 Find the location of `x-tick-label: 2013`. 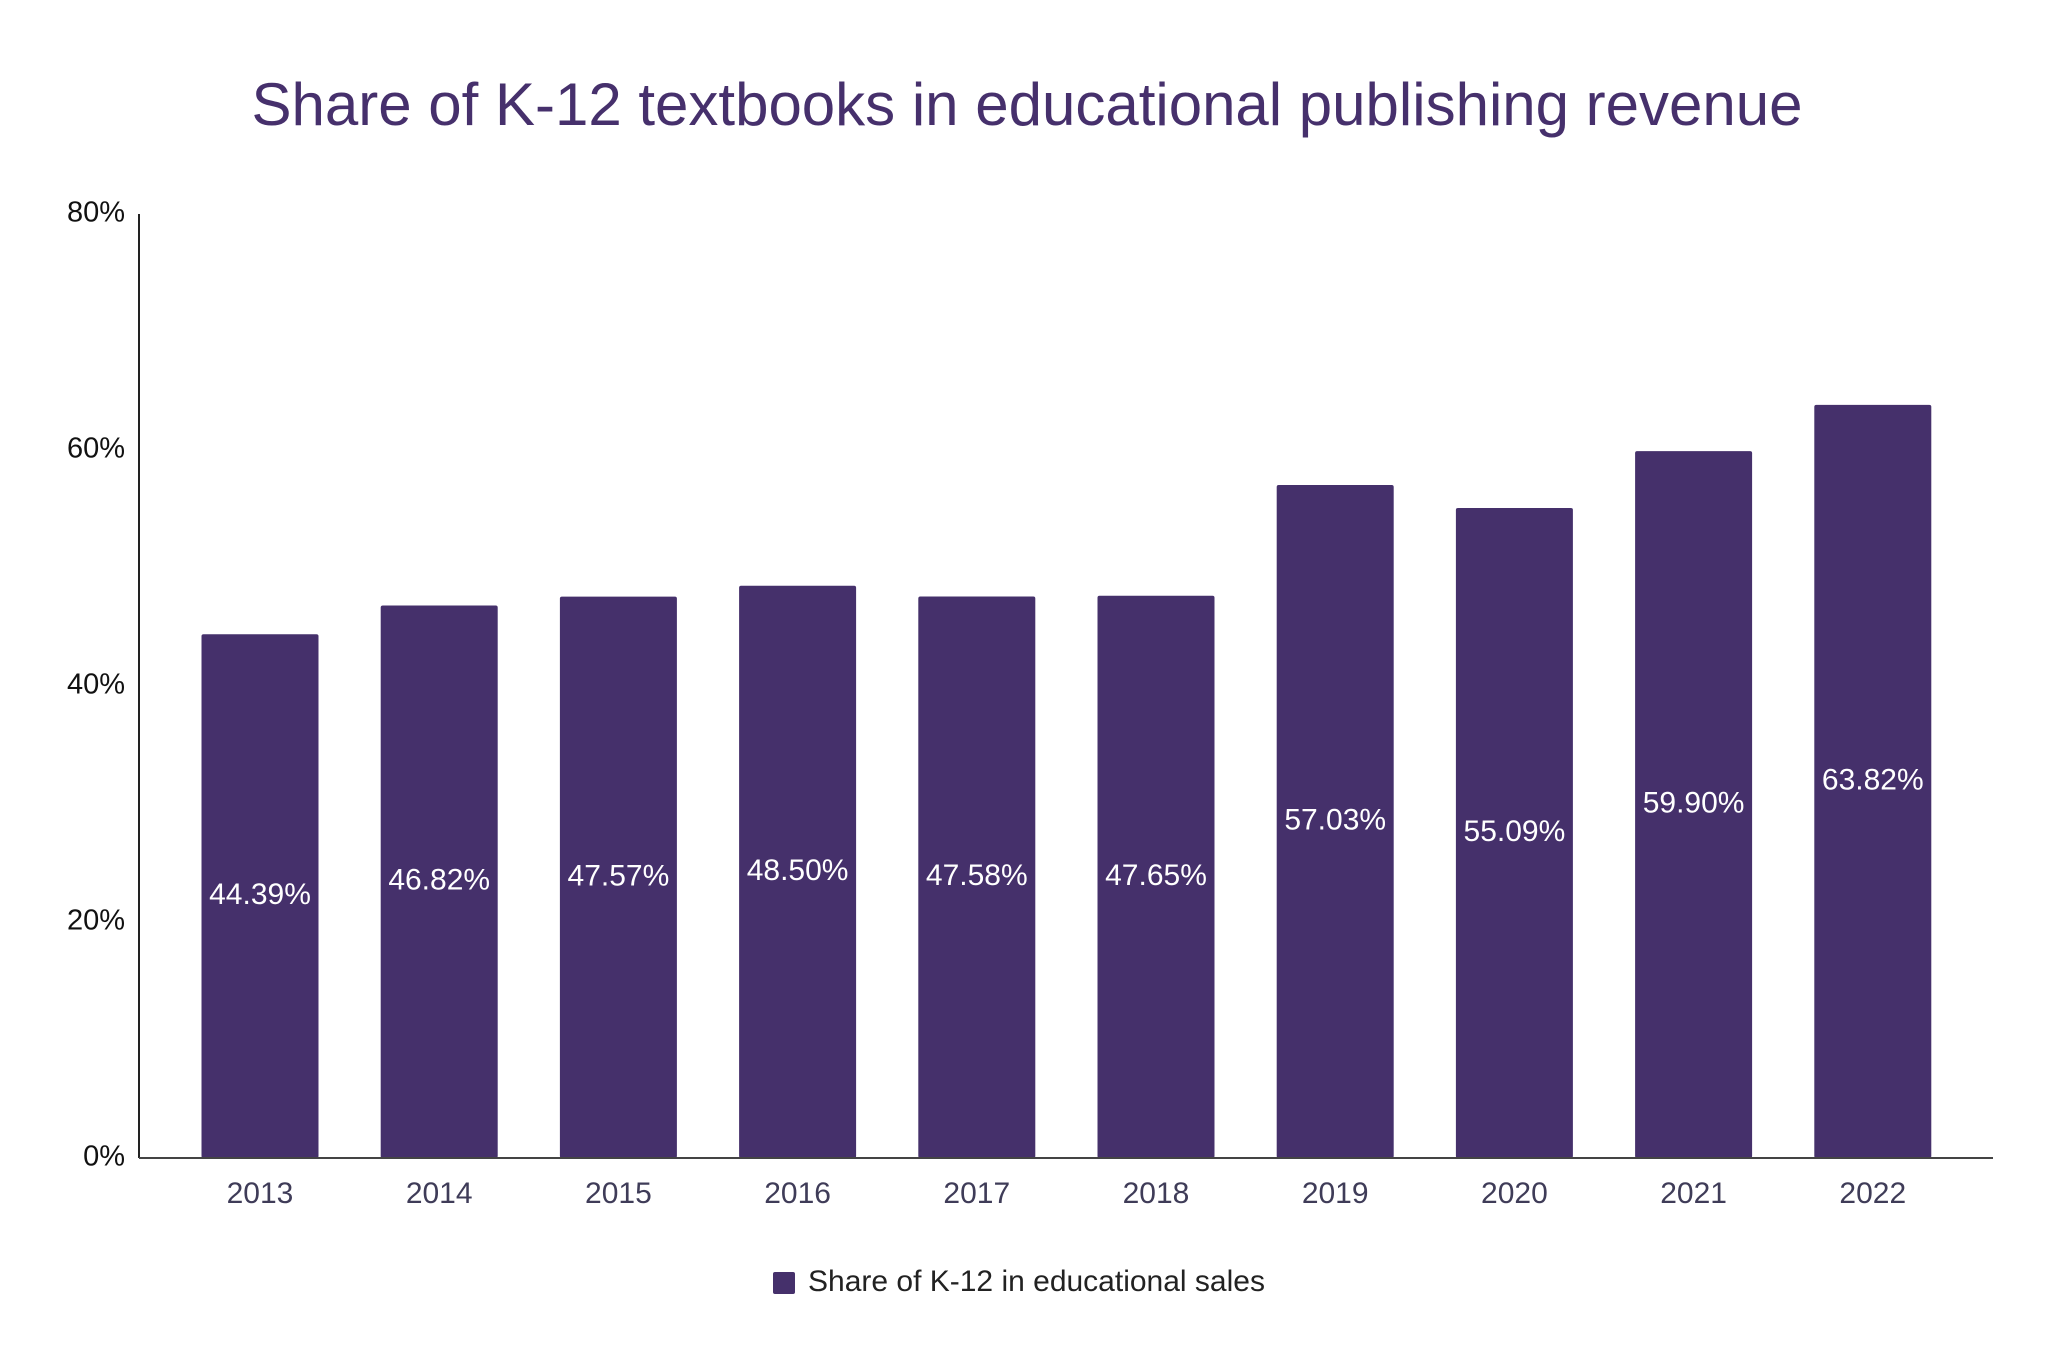

x-tick-label: 2013 is located at coordinates (260, 1193).